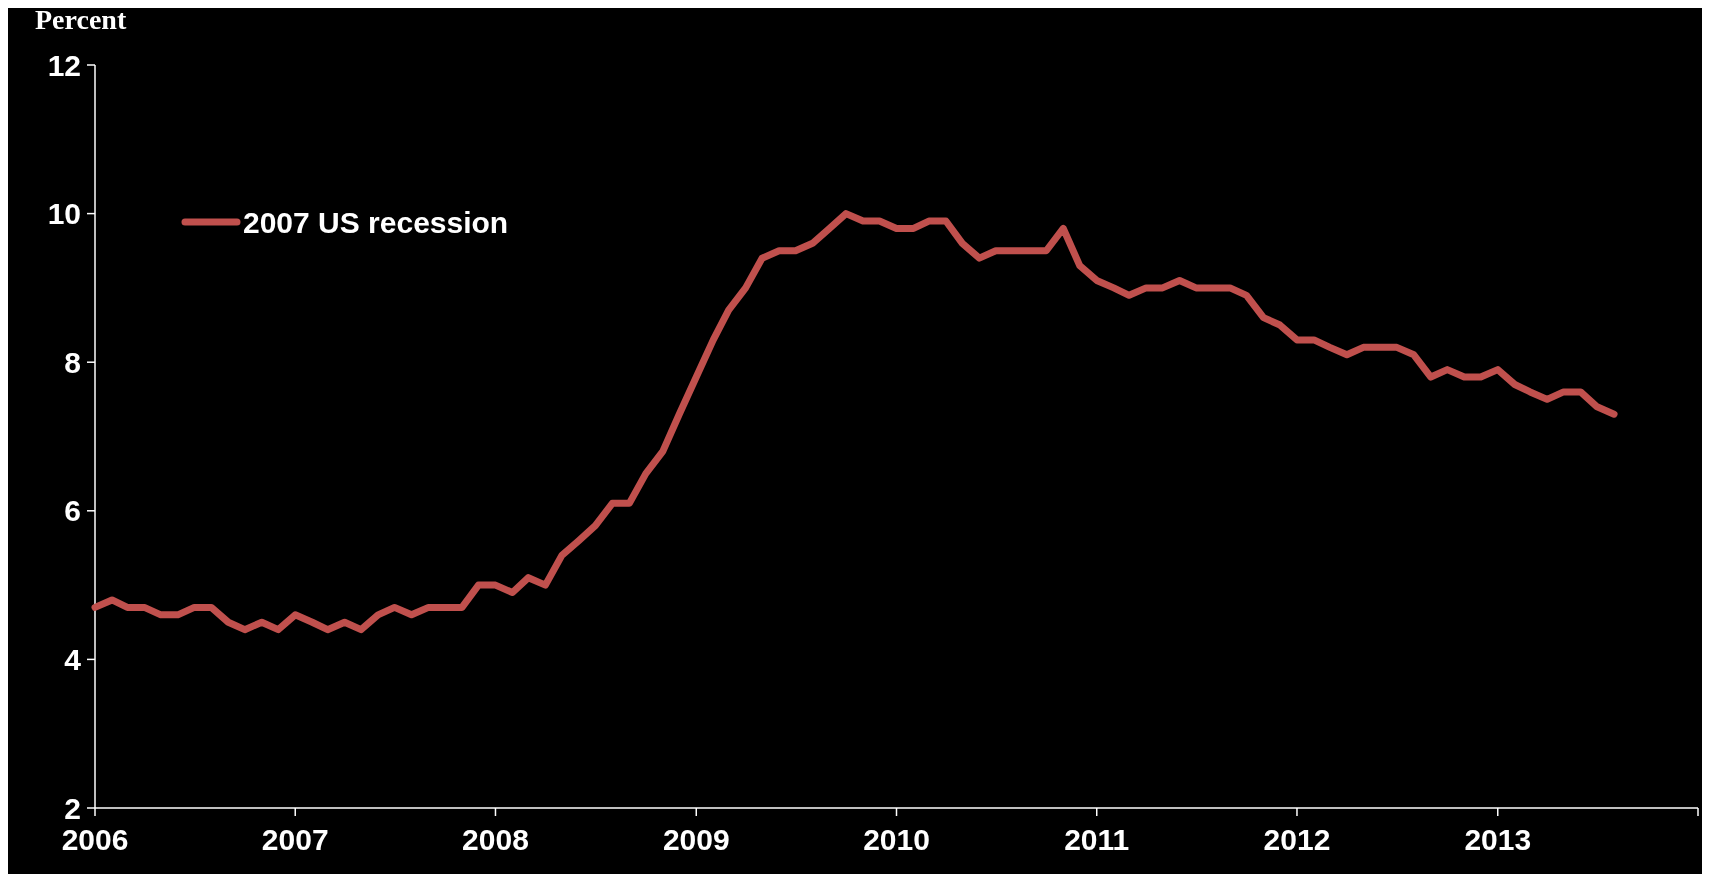 Image resolution: width=1710 pixels, height=882 pixels. Describe the element at coordinates (81, 19) in the screenshot. I see `y-axis-title: Percent` at that location.